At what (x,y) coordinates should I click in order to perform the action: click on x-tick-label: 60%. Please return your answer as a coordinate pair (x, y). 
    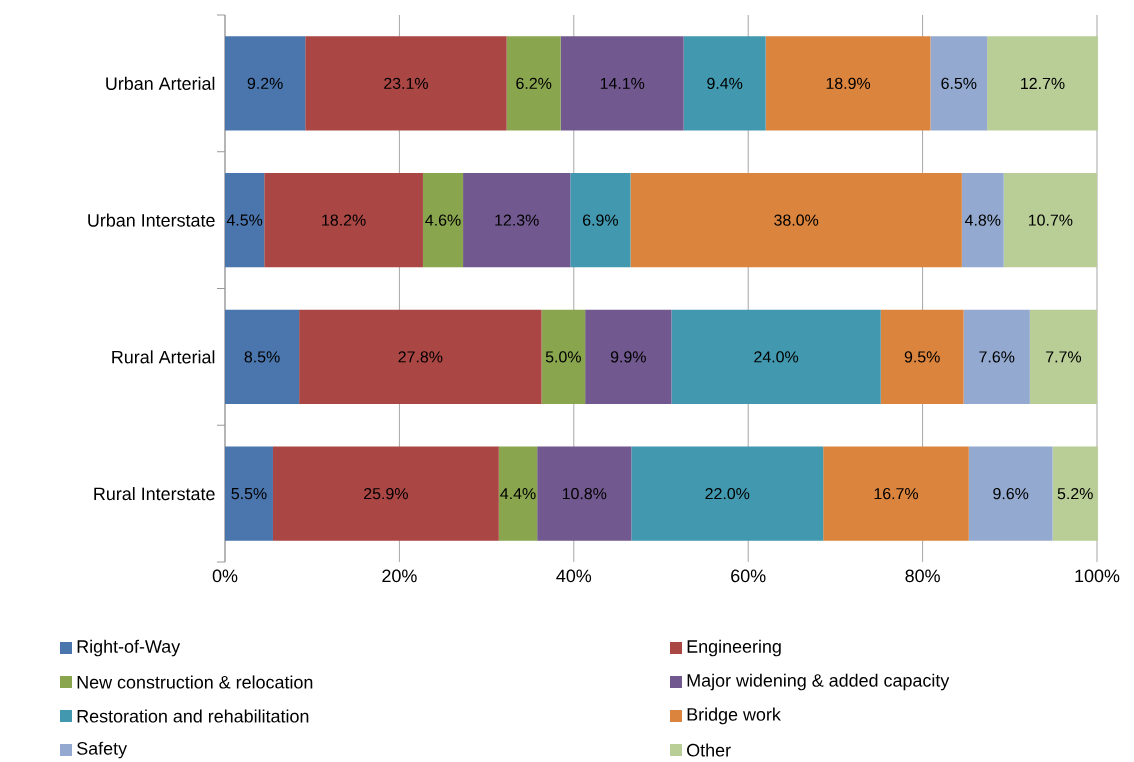
    Looking at the image, I should click on (748, 576).